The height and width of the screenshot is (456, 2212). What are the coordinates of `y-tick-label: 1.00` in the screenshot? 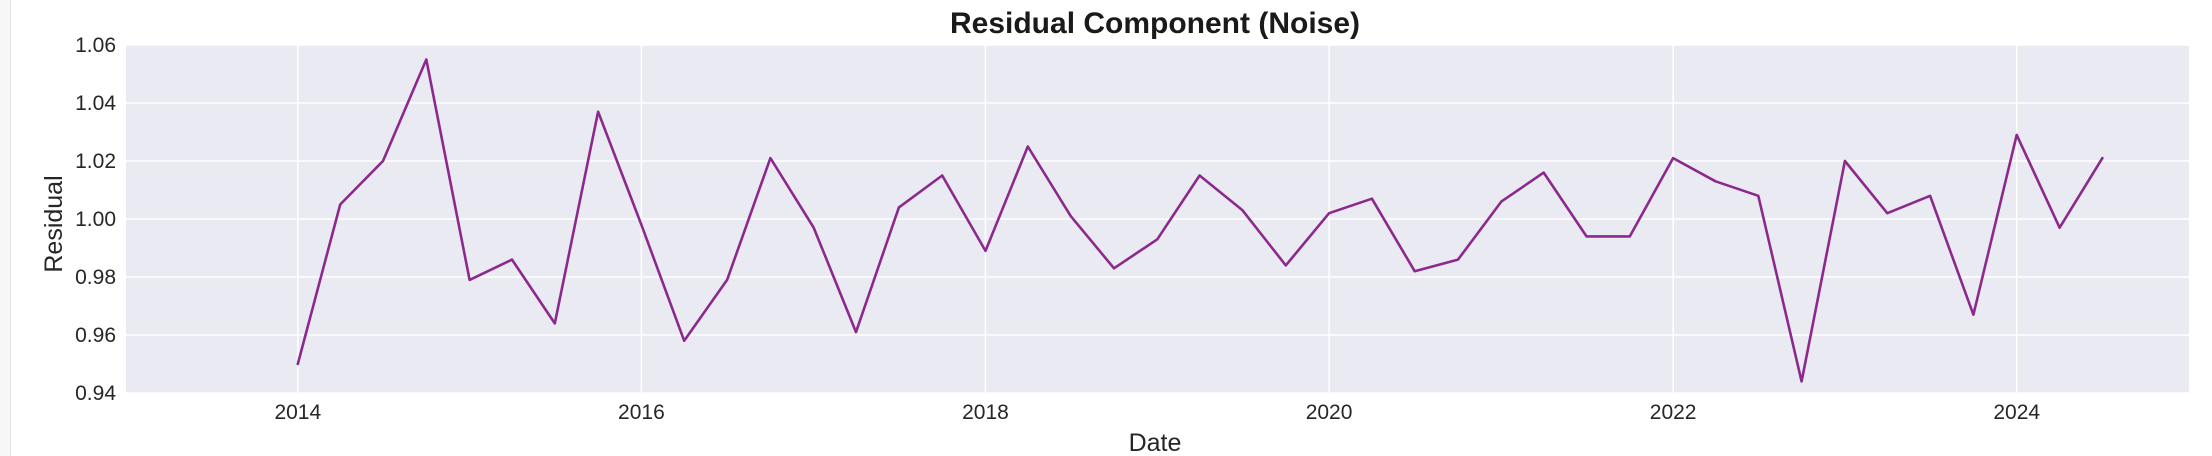 It's located at (95, 219).